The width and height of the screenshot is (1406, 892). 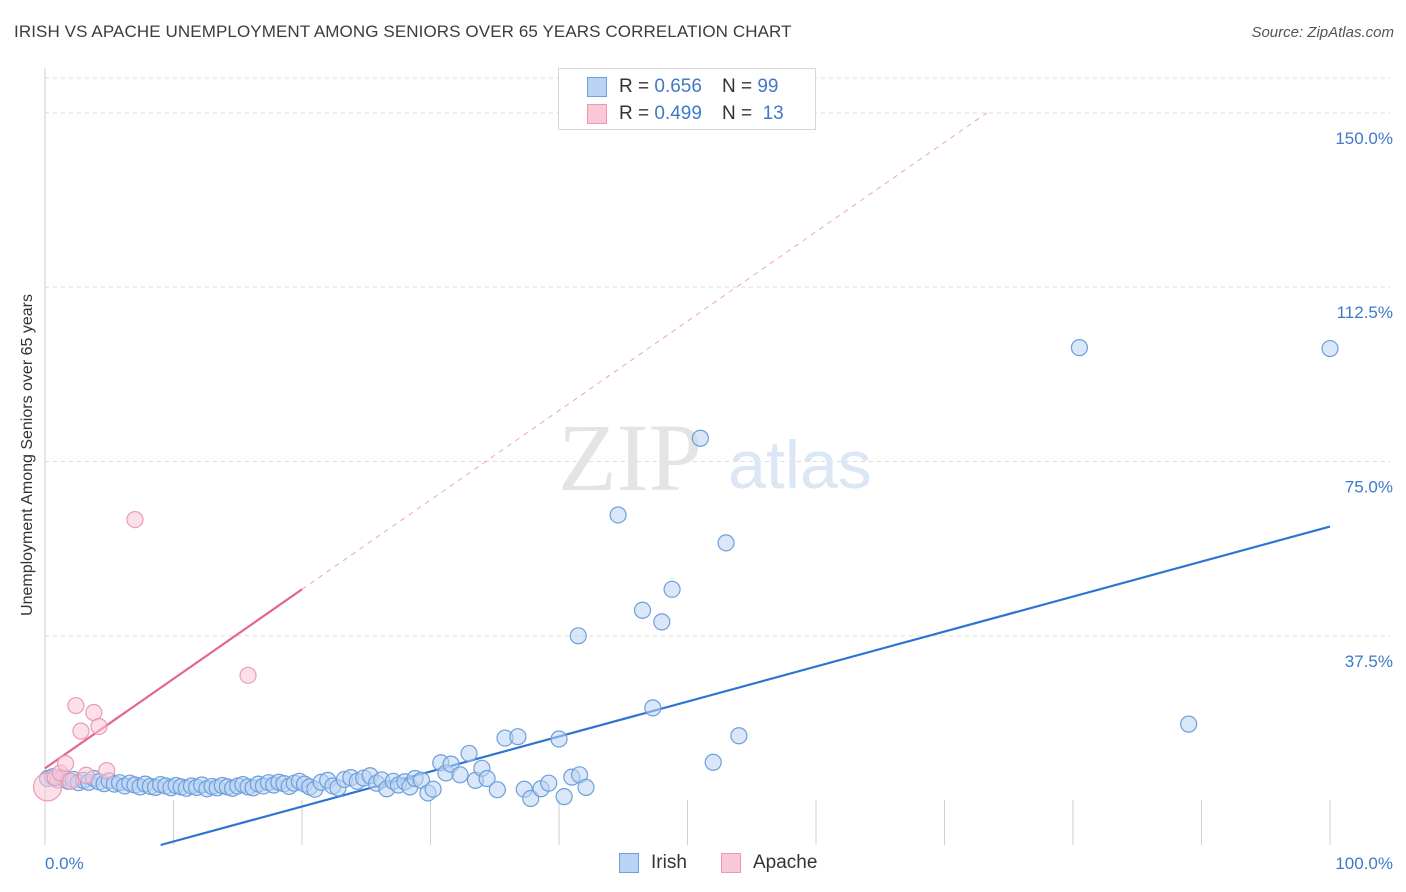 What do you see at coordinates (64, 863) in the screenshot?
I see `x-tick-label: 0.0%` at bounding box center [64, 863].